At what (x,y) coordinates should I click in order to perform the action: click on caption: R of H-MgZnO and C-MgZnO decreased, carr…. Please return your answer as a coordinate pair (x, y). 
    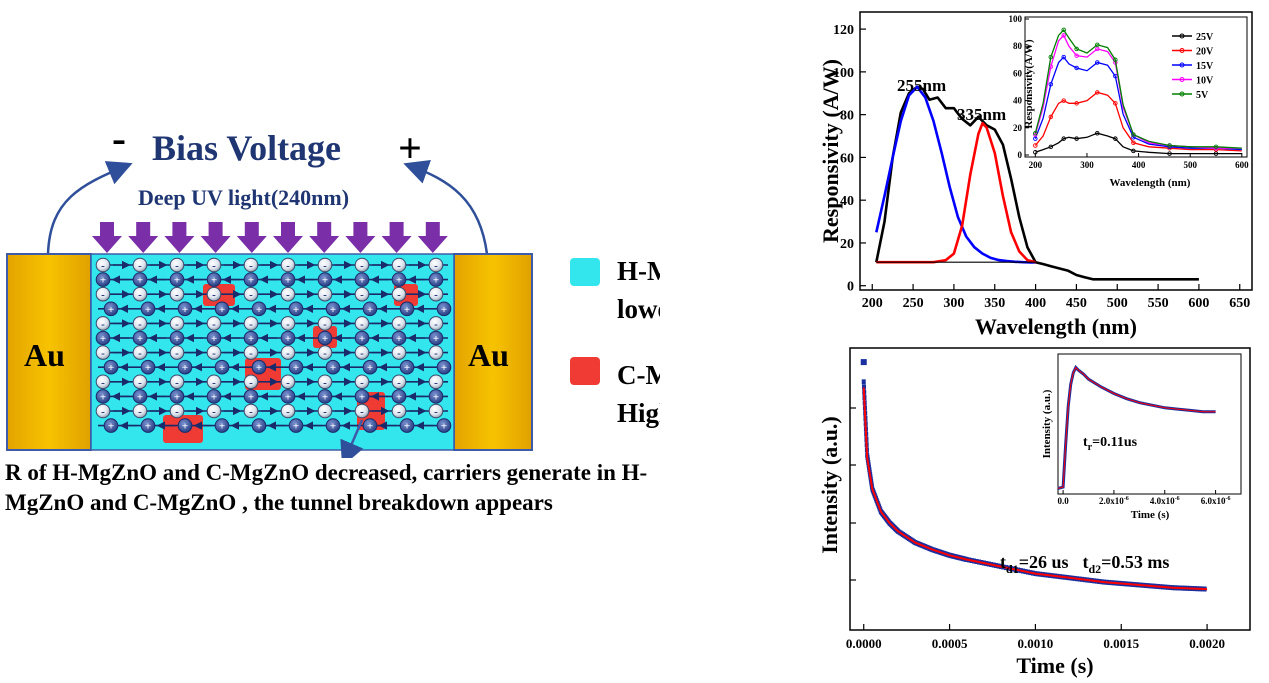
    Looking at the image, I should click on (326, 487).